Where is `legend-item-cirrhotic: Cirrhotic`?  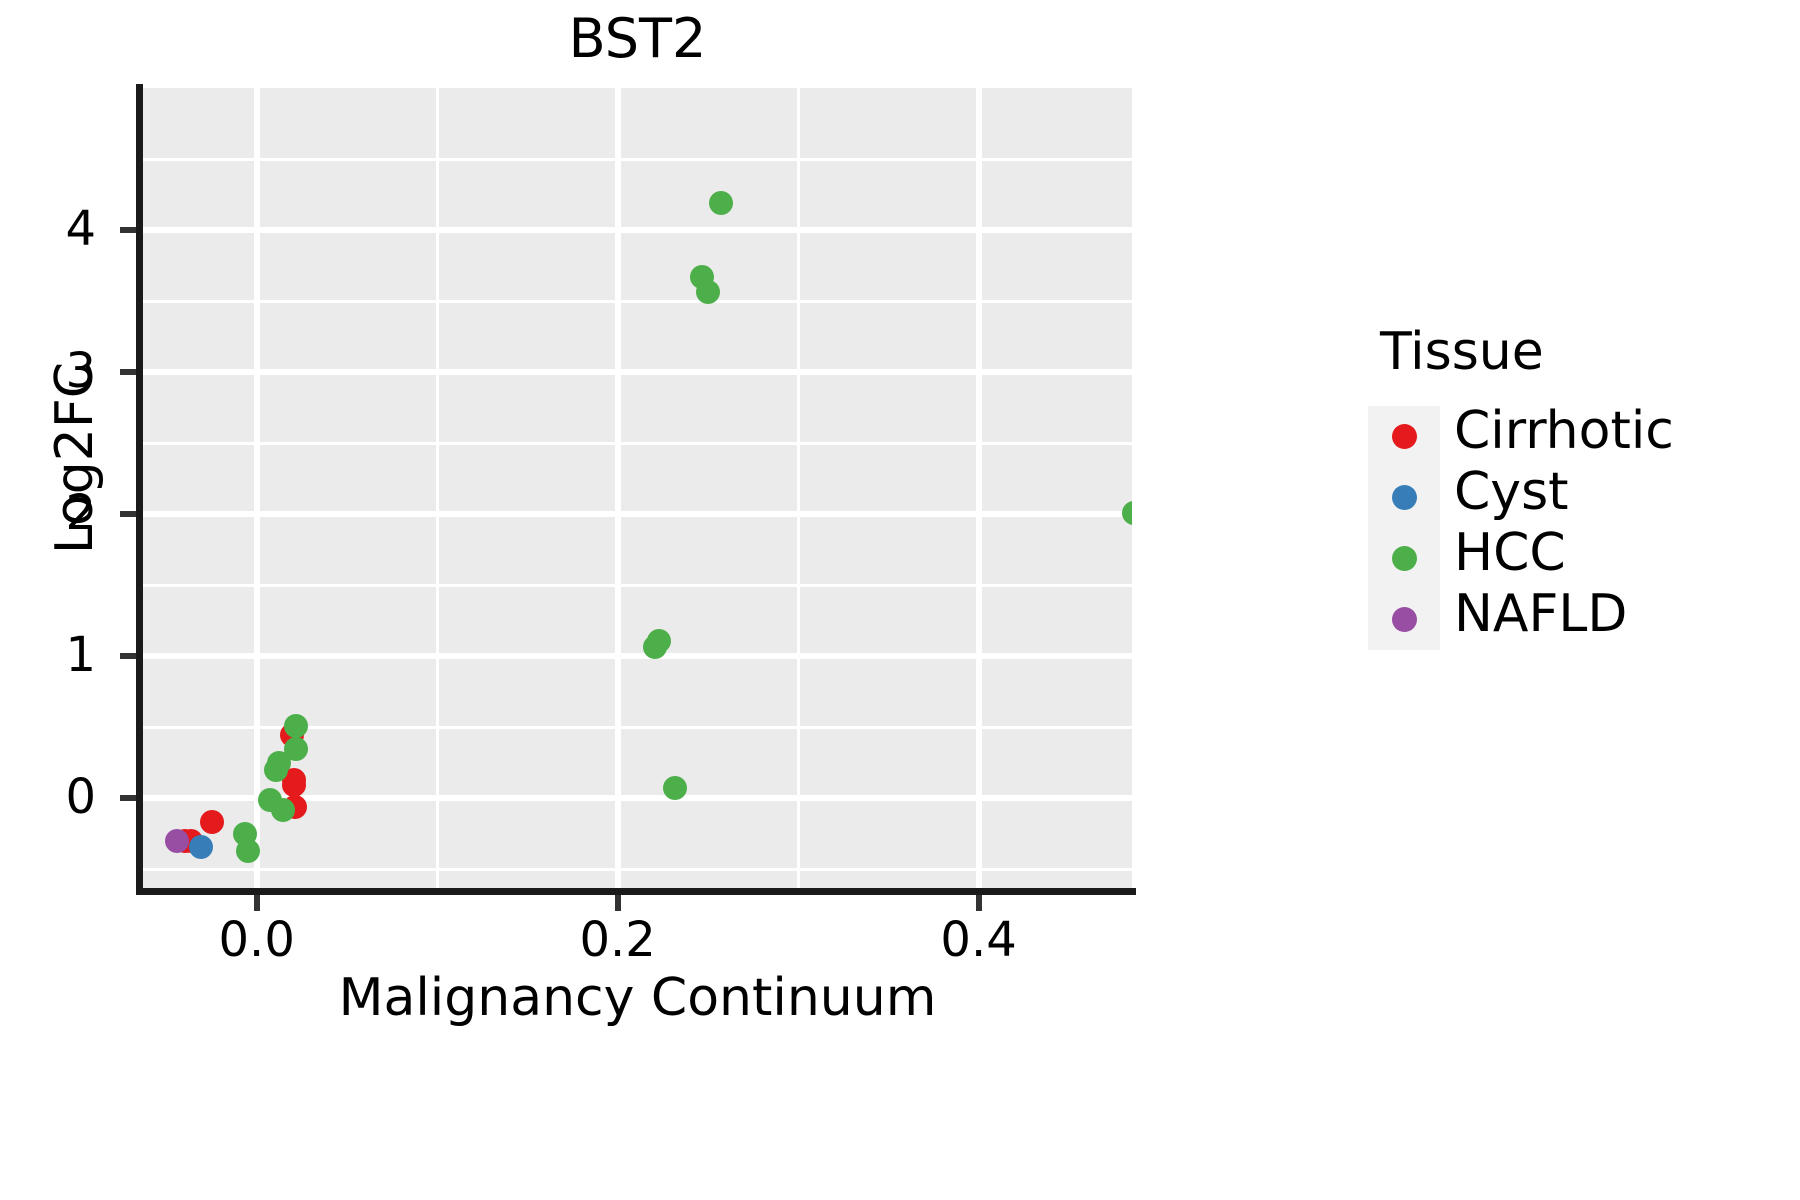
legend-item-cirrhotic: Cirrhotic is located at coordinates (1521, 434).